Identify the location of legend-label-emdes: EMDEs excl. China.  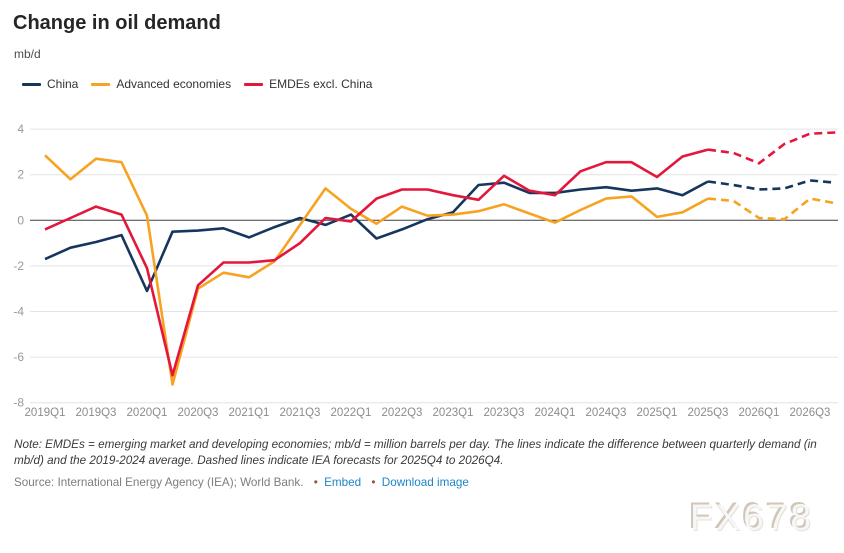
(321, 84).